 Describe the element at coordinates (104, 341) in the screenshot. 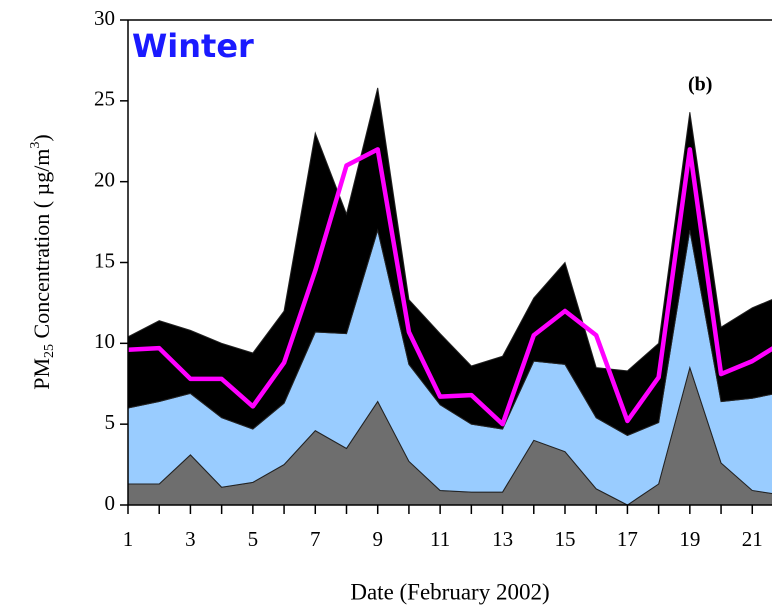

I see `y-tick-label: 10` at that location.